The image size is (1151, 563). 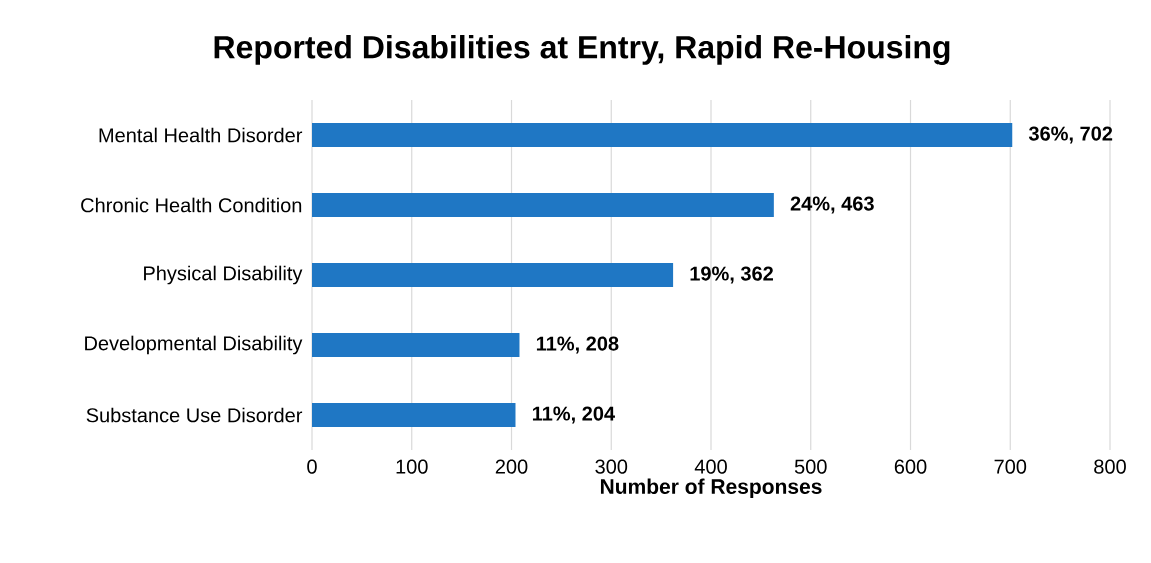 I want to click on data-label: 36%, 702, so click(x=1070, y=135).